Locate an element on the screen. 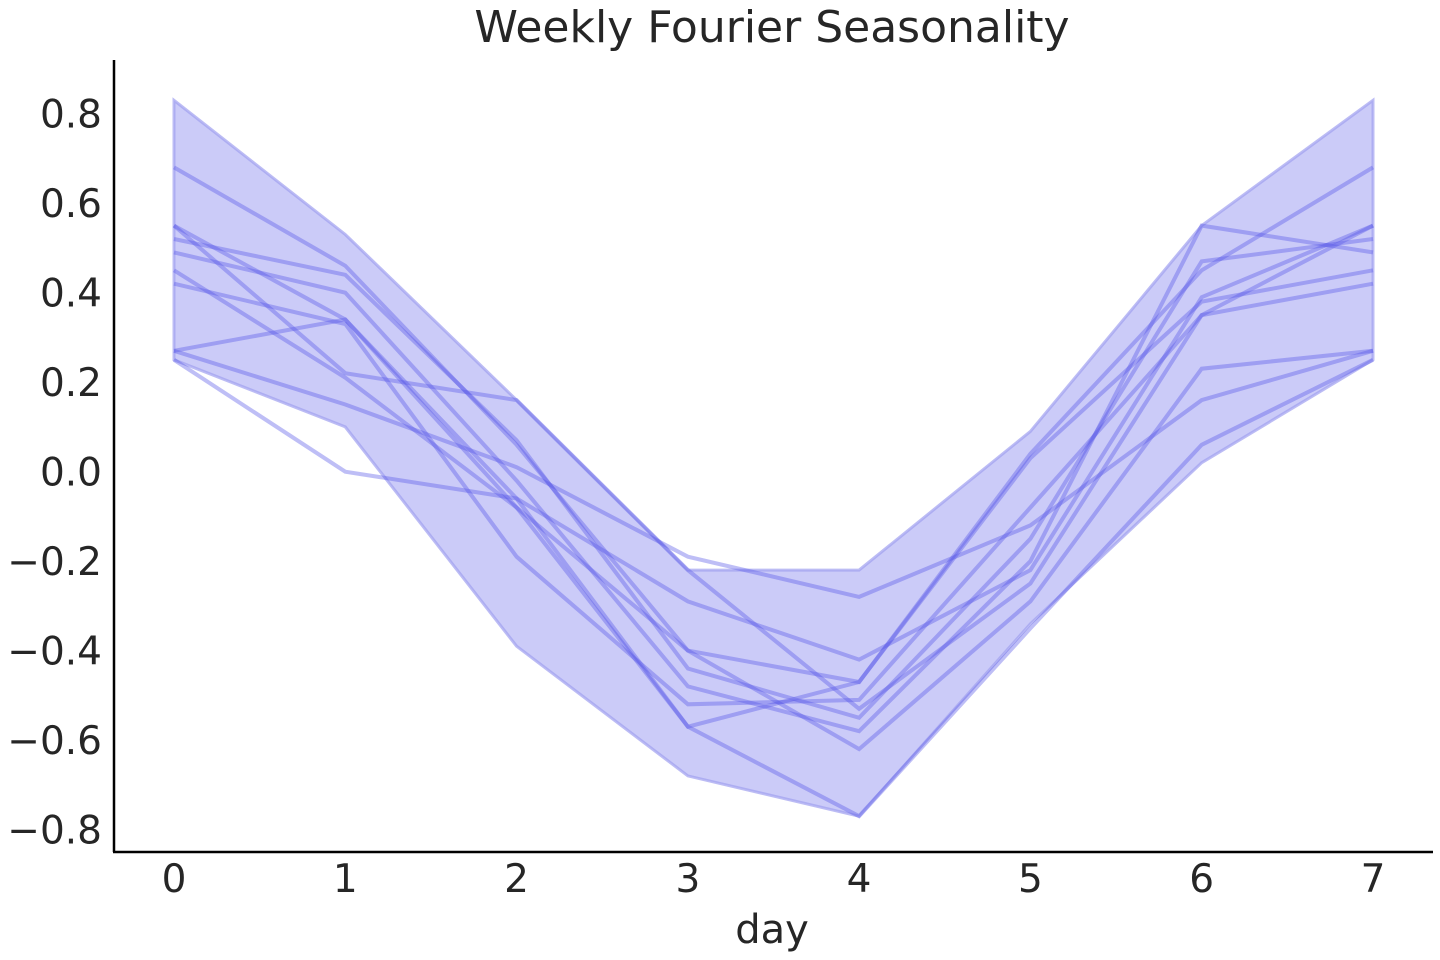  y-tick-labels: 0.8 0.6 0.4 0.2 0.0 −0.2 −0.4 −0.6 −0.8 is located at coordinates (54, 473).